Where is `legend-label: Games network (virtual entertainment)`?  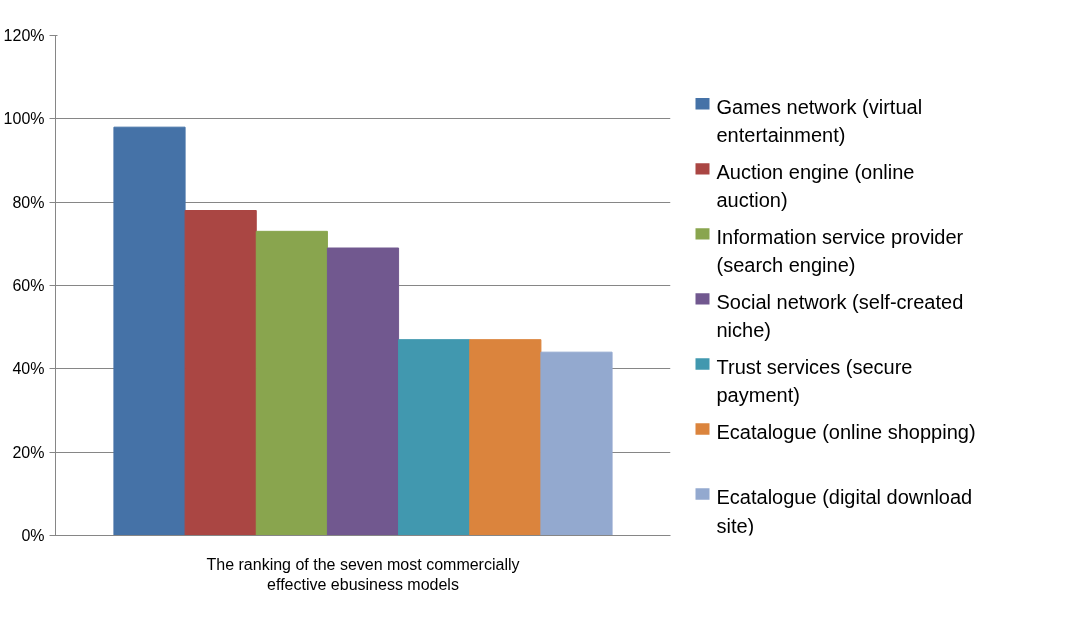
legend-label: Games network (virtual entertainment) is located at coordinates (819, 121).